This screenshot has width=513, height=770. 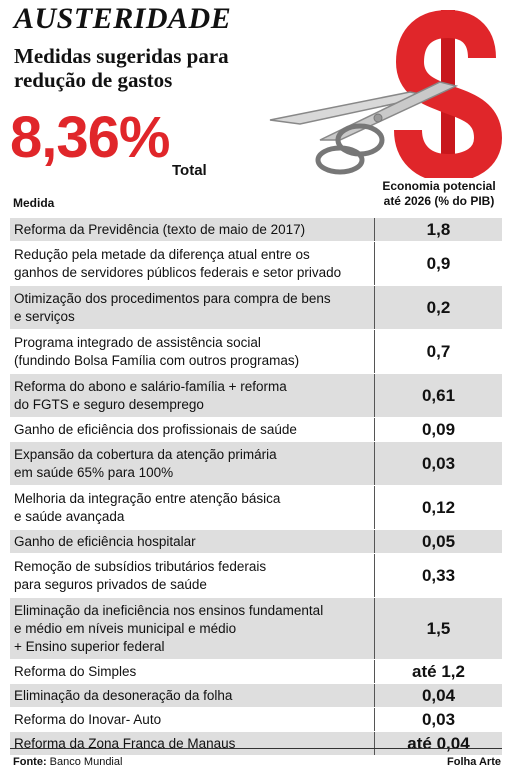 What do you see at coordinates (438, 395) in the screenshot?
I see `value-cell: 0,61` at bounding box center [438, 395].